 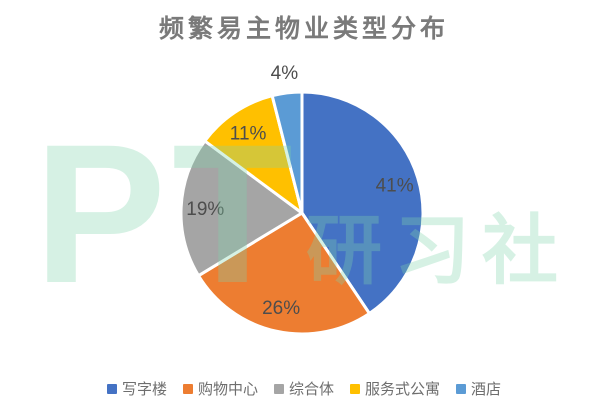 I want to click on legend-label: 写字楼, so click(x=144, y=389).